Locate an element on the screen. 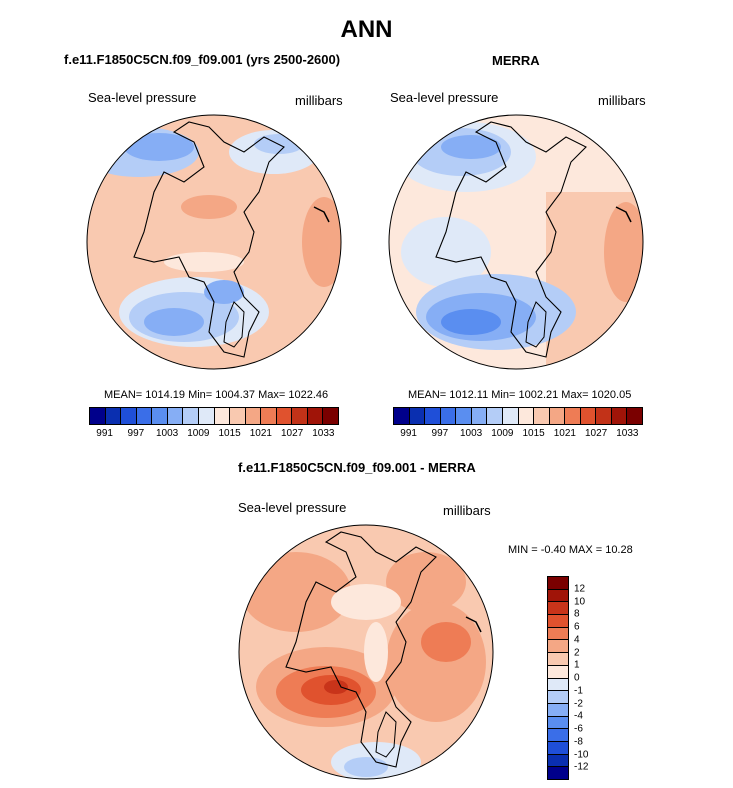  diff-colorbar-tick-label: -2 is located at coordinates (578, 703).